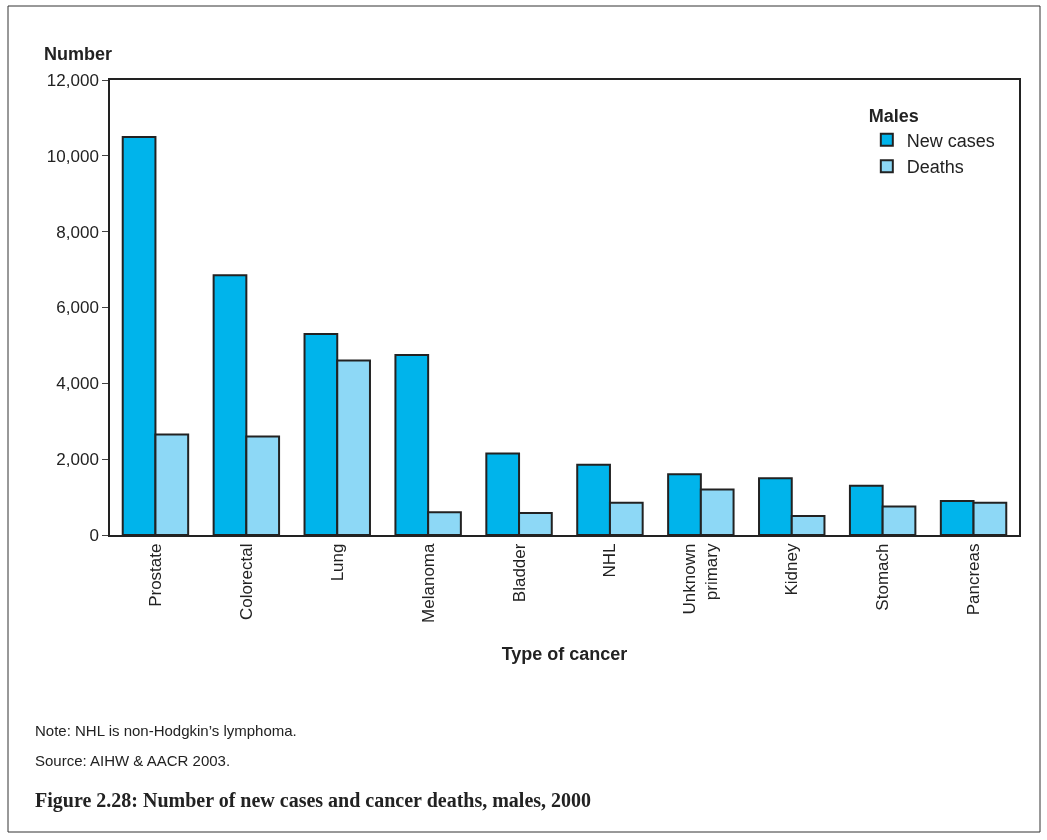 The width and height of the screenshot is (1047, 840). Describe the element at coordinates (94, 535) in the screenshot. I see `y-tick-label: 0` at that location.